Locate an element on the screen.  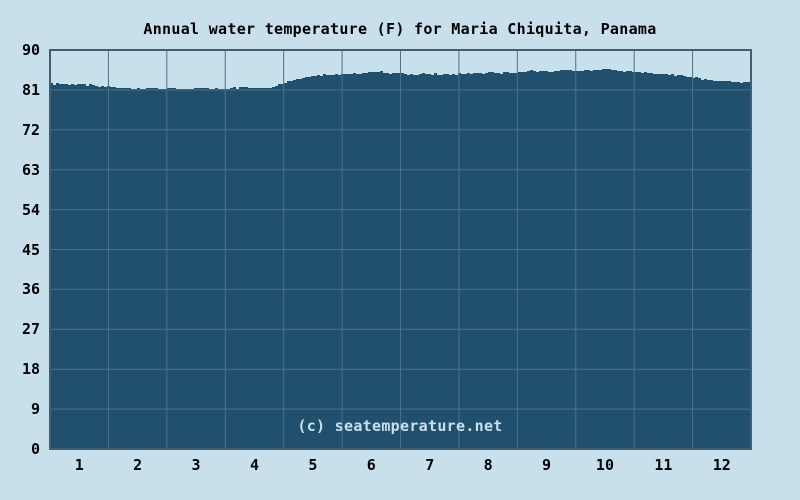
y-axis-label: 27 is located at coordinates (30, 329).